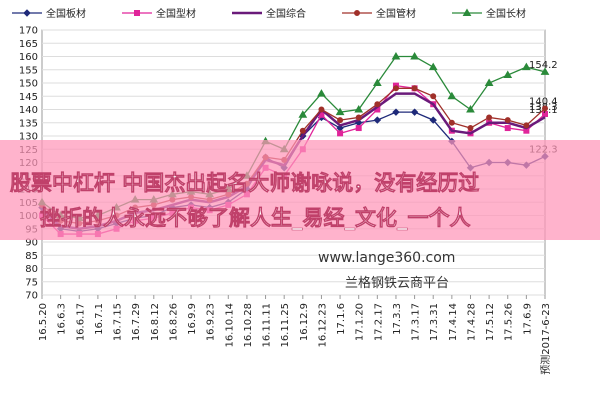 Image resolution: width=600 pixels, height=404 pixels. I want to click on x-tick-label: 17.5.26, so click(509, 322).